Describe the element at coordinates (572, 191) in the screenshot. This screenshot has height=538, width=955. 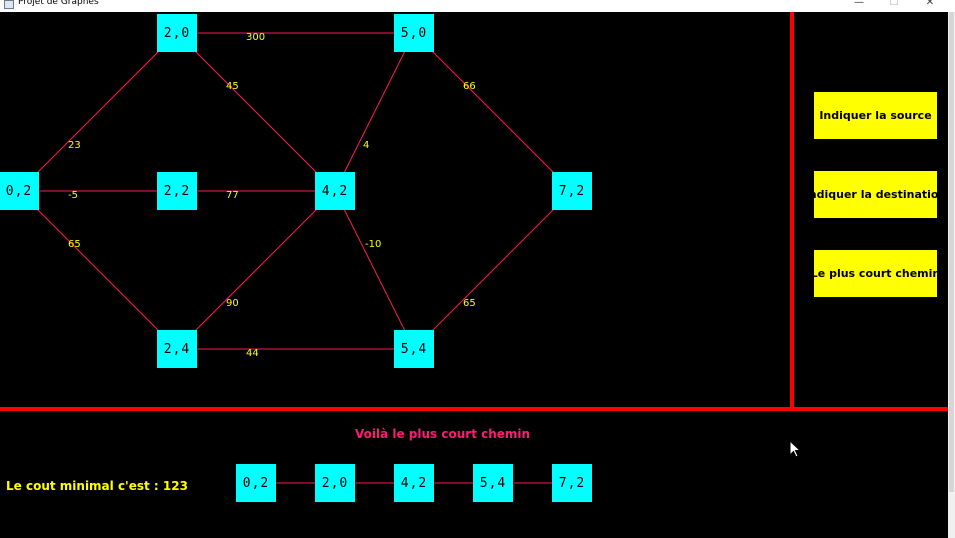
I see `graph-node: 7,2` at that location.